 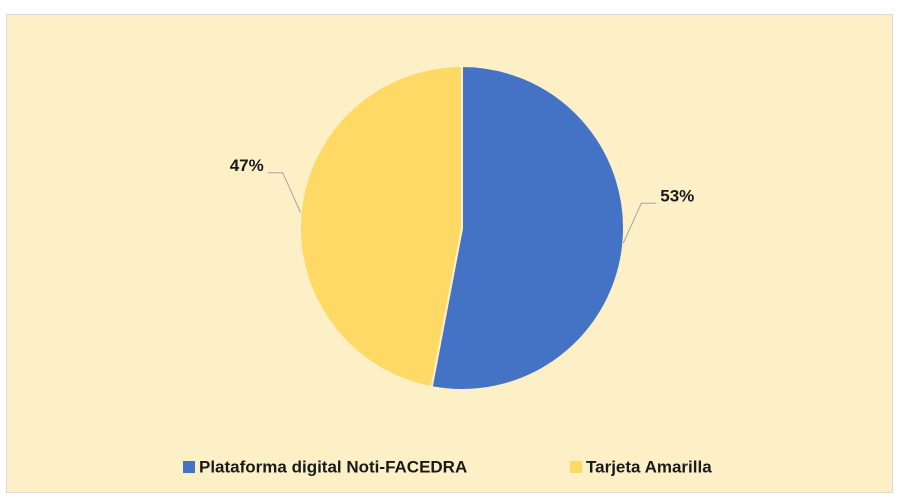 What do you see at coordinates (649, 466) in the screenshot?
I see `legend-label: Tarjeta Amarilla` at bounding box center [649, 466].